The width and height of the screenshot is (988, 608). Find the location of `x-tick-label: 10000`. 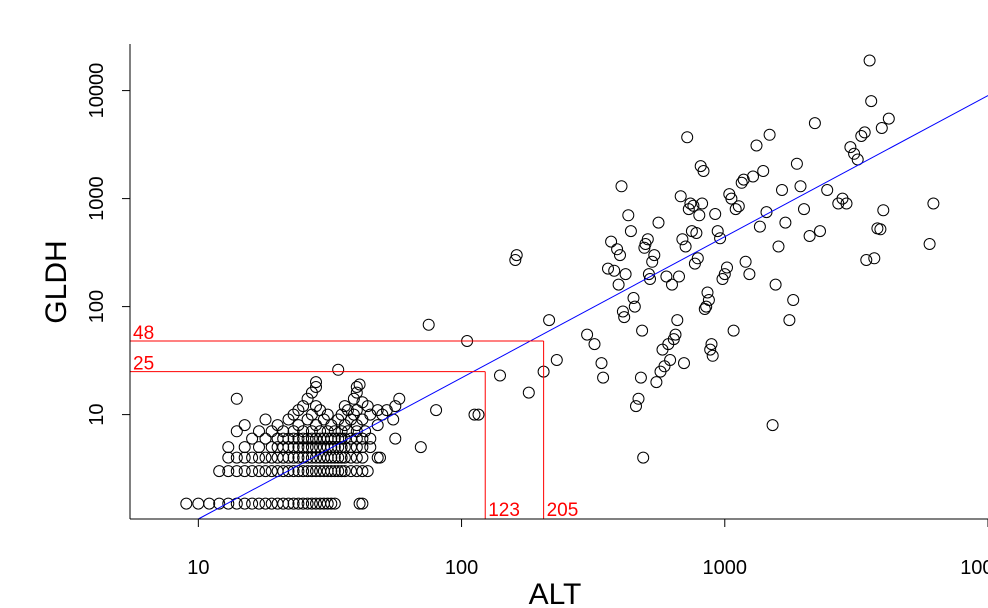

x-tick-label: 10000 is located at coordinates (974, 568).